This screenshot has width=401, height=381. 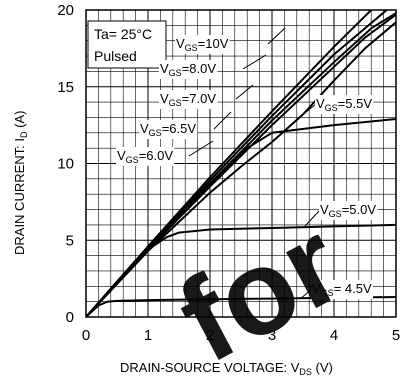 I want to click on series-label-text: VGS=5.0V, so click(x=348, y=210).